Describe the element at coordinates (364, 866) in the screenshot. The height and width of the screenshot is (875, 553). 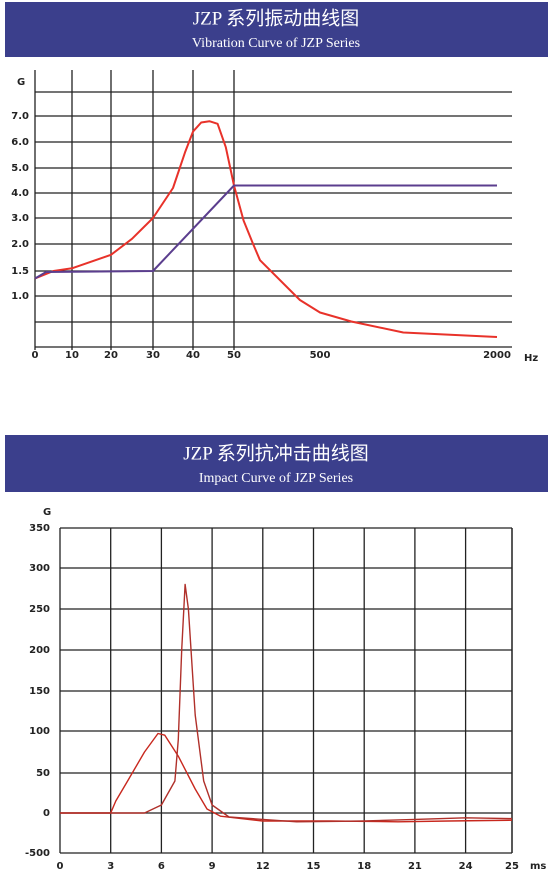
I see `x-tick-label: 18` at that location.